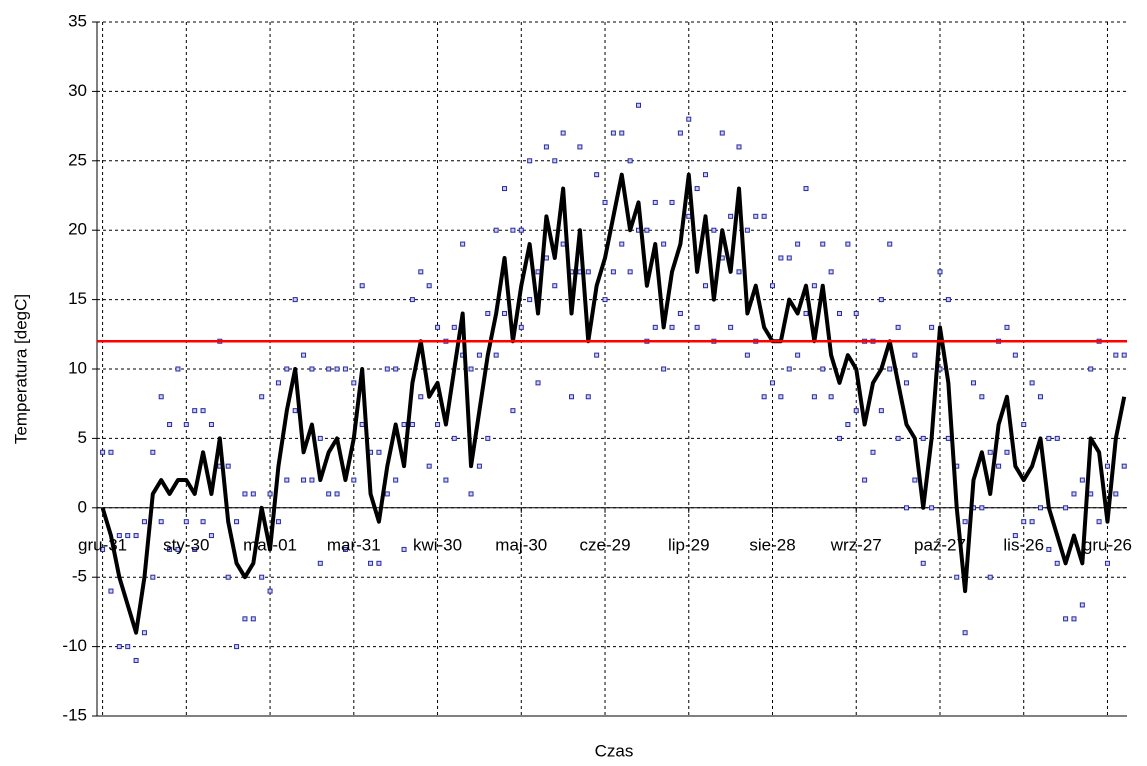 The width and height of the screenshot is (1147, 766). I want to click on y-tick-label: -15, so click(74, 714).